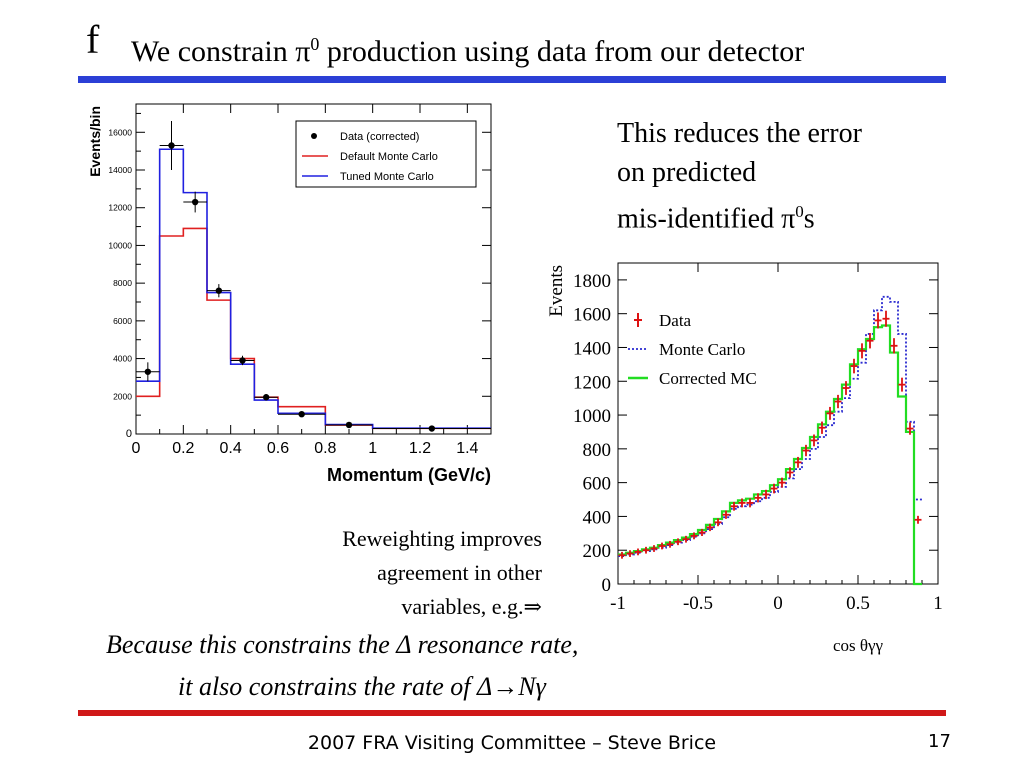 The image size is (1024, 768). I want to click on logo: f, so click(93, 39).